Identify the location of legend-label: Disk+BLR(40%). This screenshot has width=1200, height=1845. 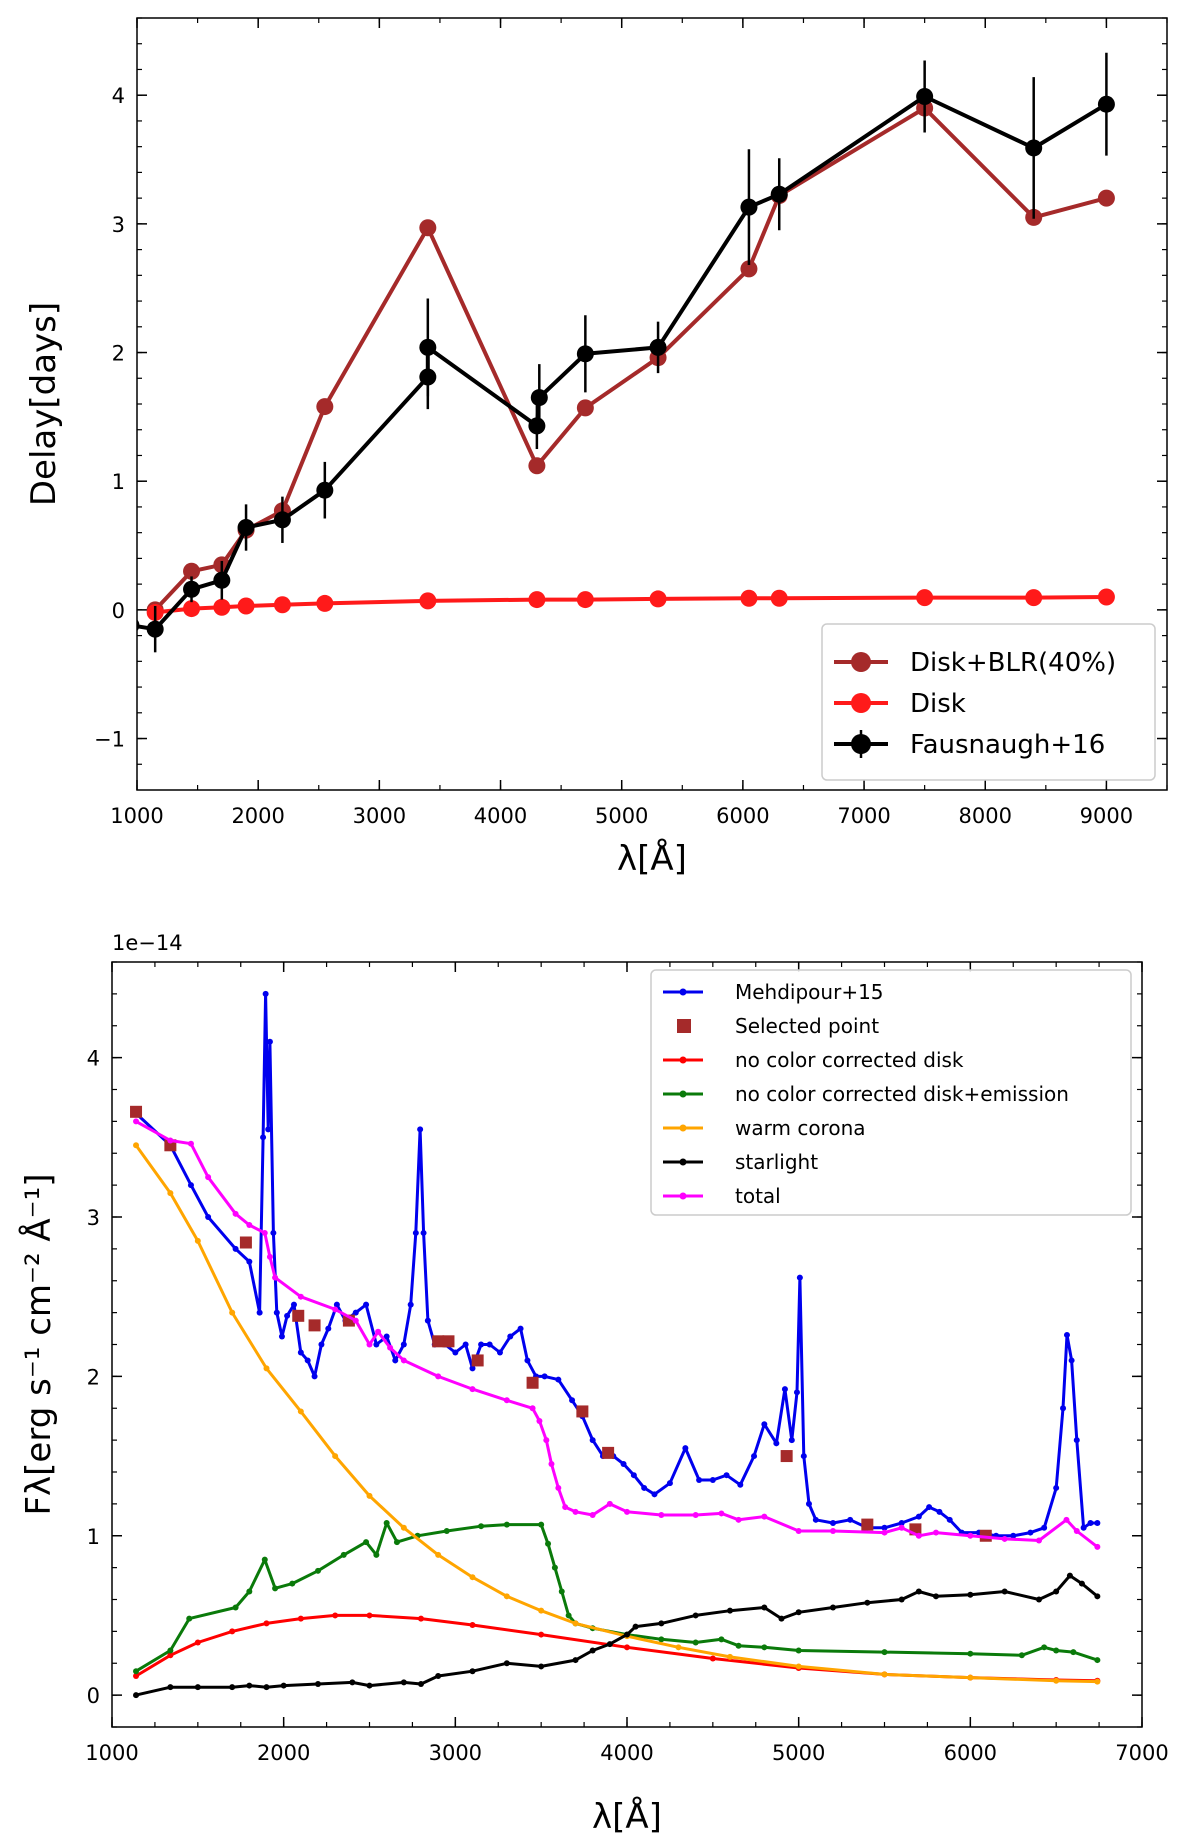
(1013, 663).